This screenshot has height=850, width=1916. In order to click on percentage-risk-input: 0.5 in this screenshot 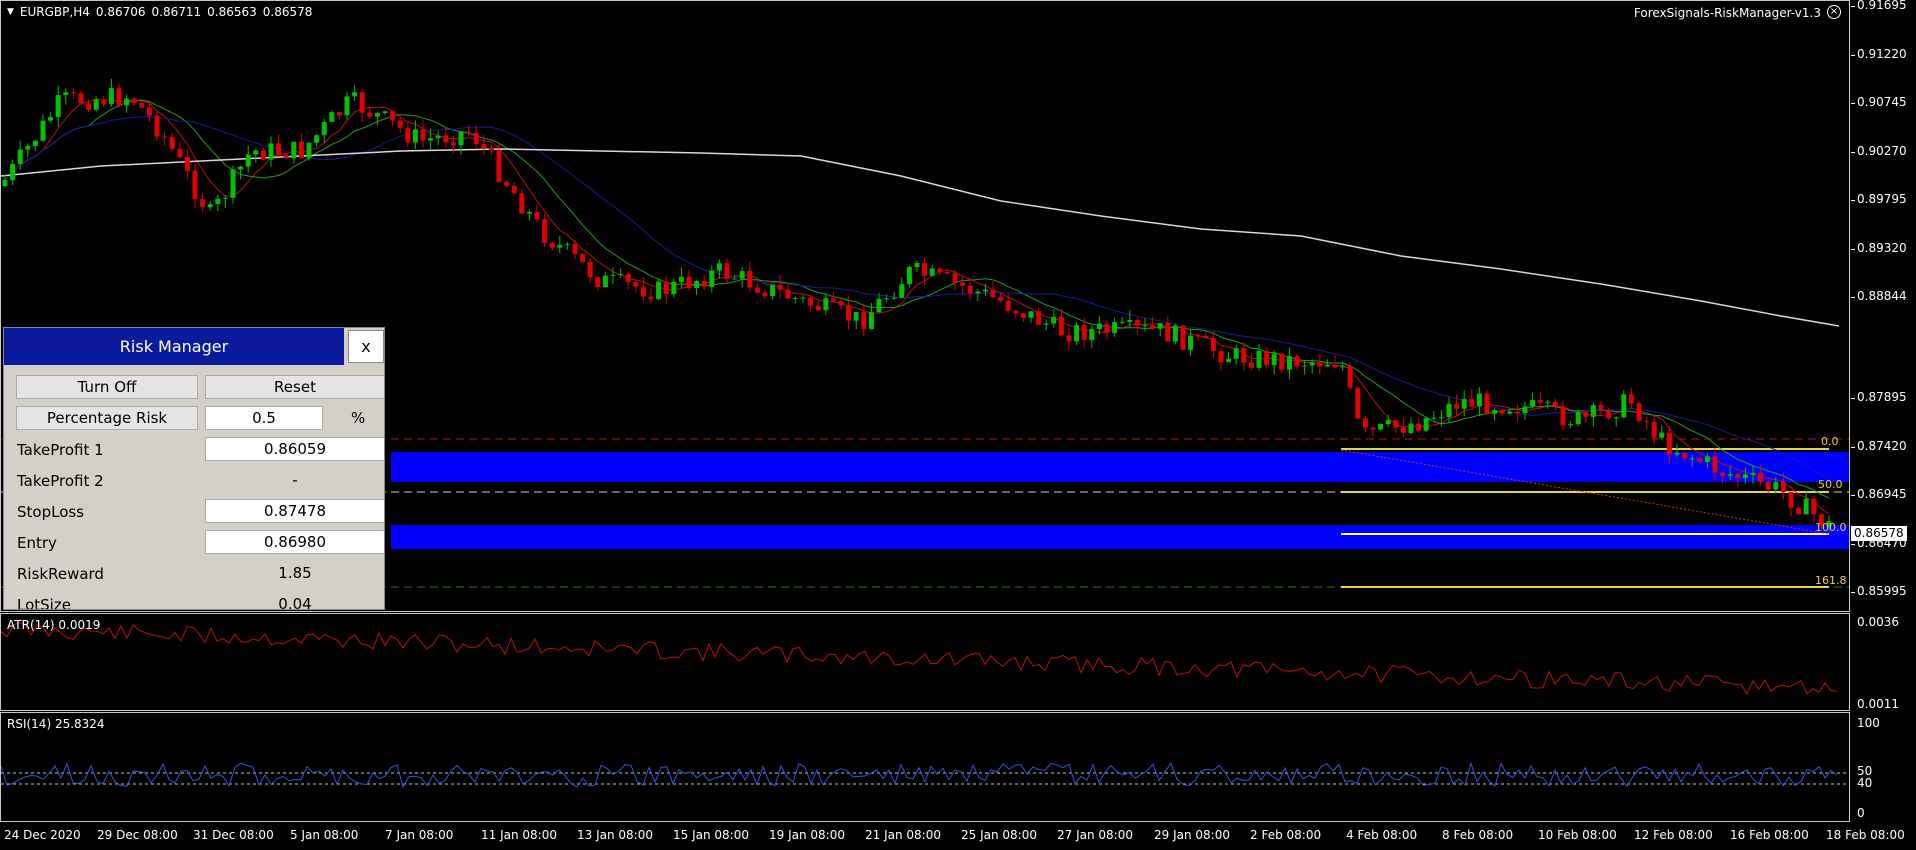, I will do `click(264, 418)`.